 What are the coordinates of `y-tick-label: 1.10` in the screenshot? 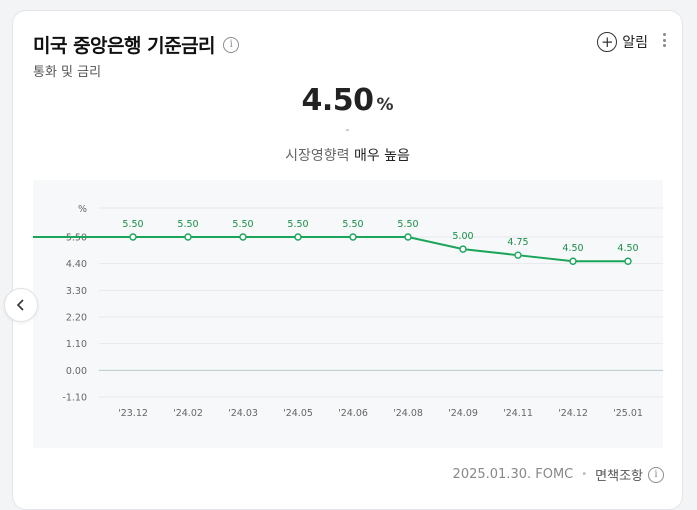 It's located at (76, 344).